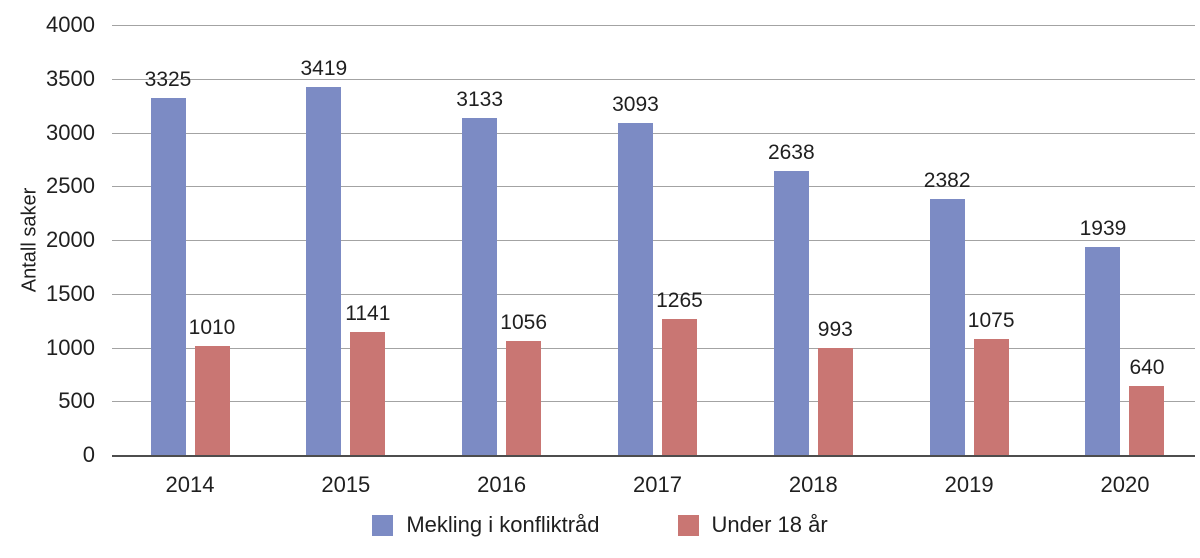 The width and height of the screenshot is (1200, 558). I want to click on bar-value-label: 1141, so click(368, 314).